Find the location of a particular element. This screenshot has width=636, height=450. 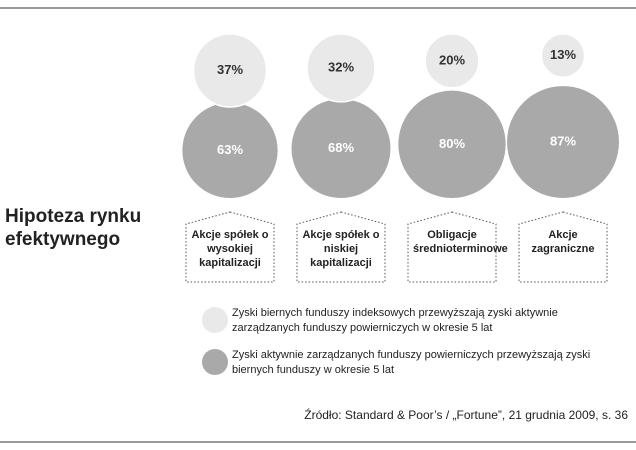

value-label: 80% is located at coordinates (452, 143).